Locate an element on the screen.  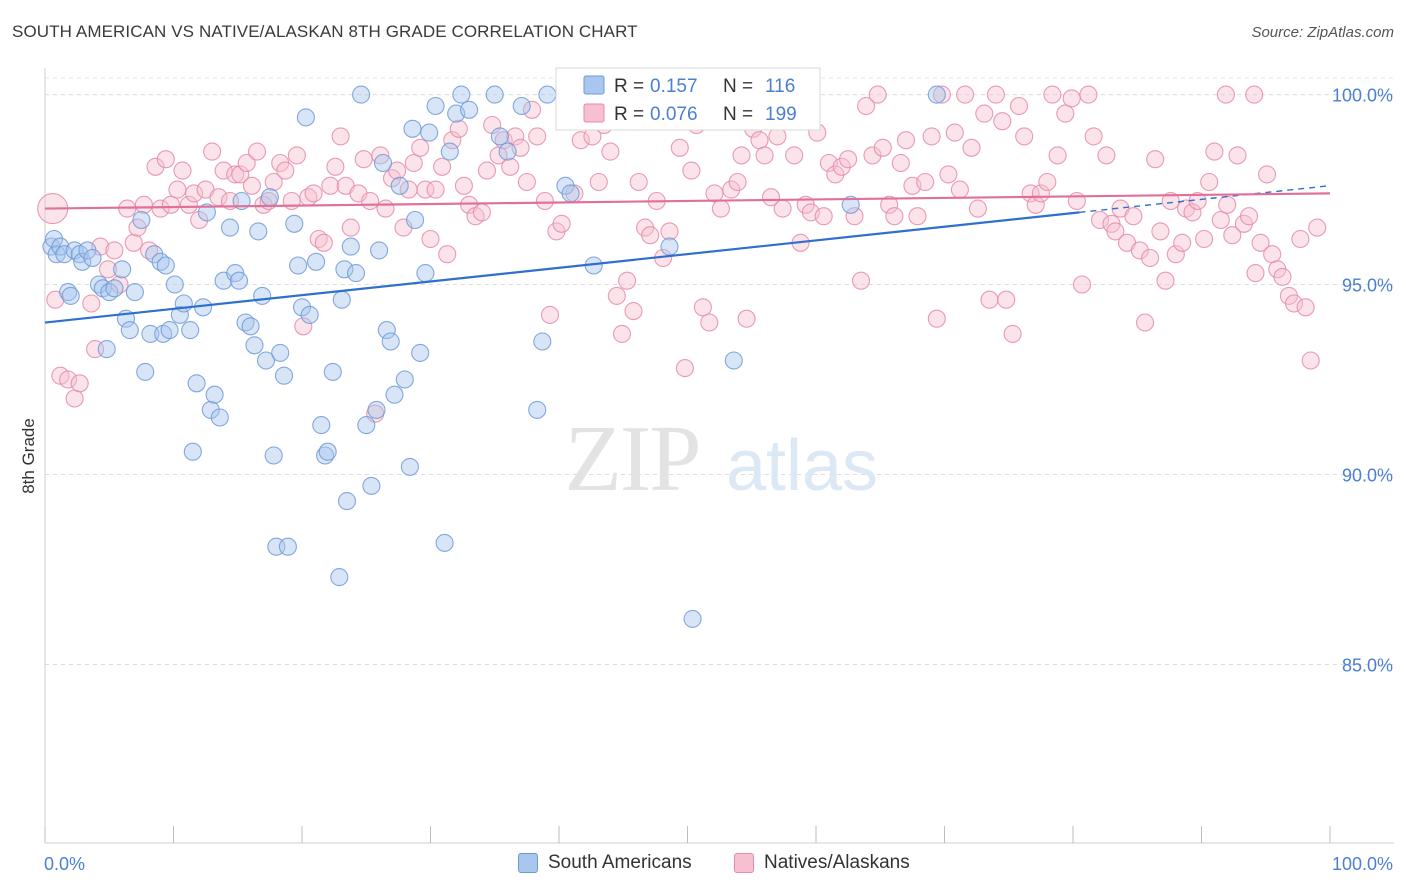
y-axis-label: 8th Grade is located at coordinates (28, 456).